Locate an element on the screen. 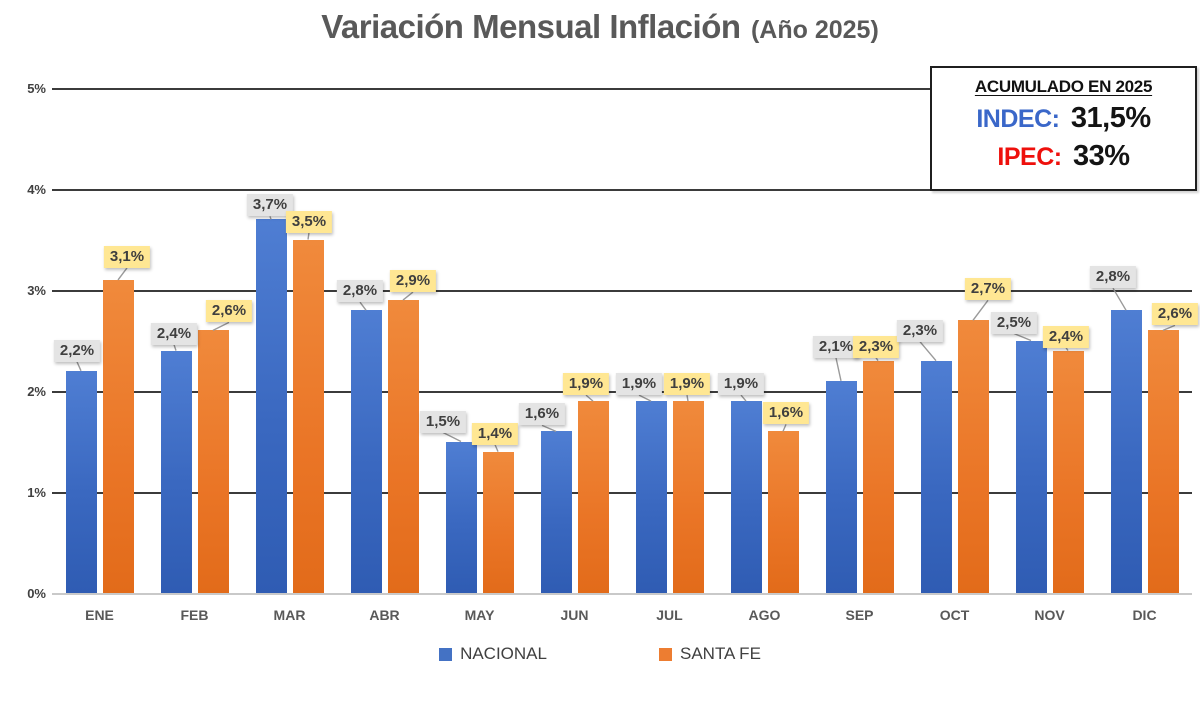  gridline-4% is located at coordinates (622, 190).